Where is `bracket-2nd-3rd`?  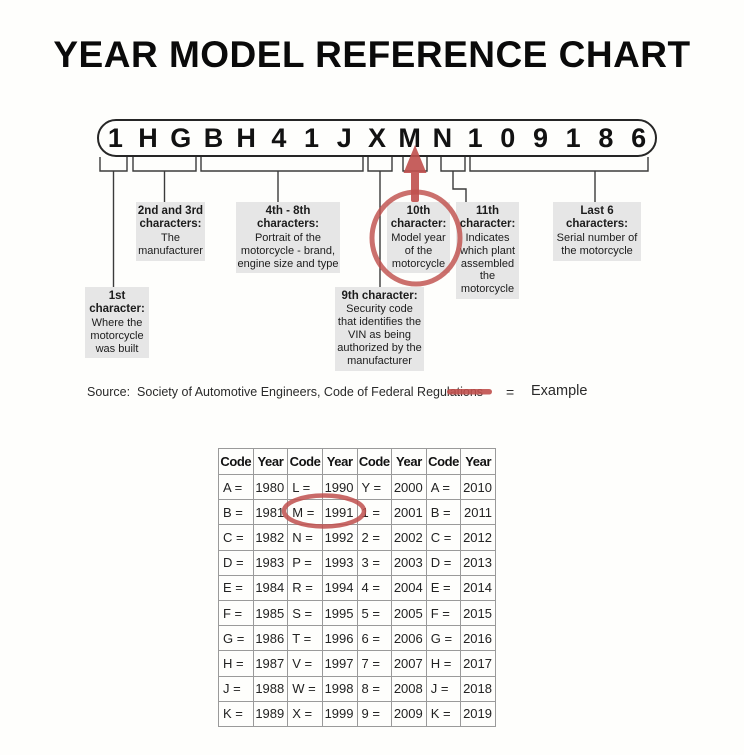 bracket-2nd-3rd is located at coordinates (164, 164).